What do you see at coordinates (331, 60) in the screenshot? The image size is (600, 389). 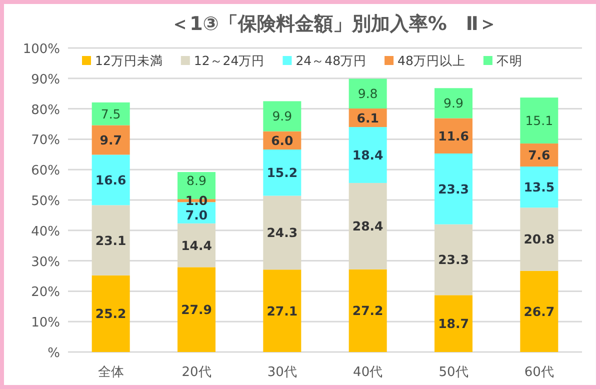 I see `legend-label: 24～48万円` at bounding box center [331, 60].